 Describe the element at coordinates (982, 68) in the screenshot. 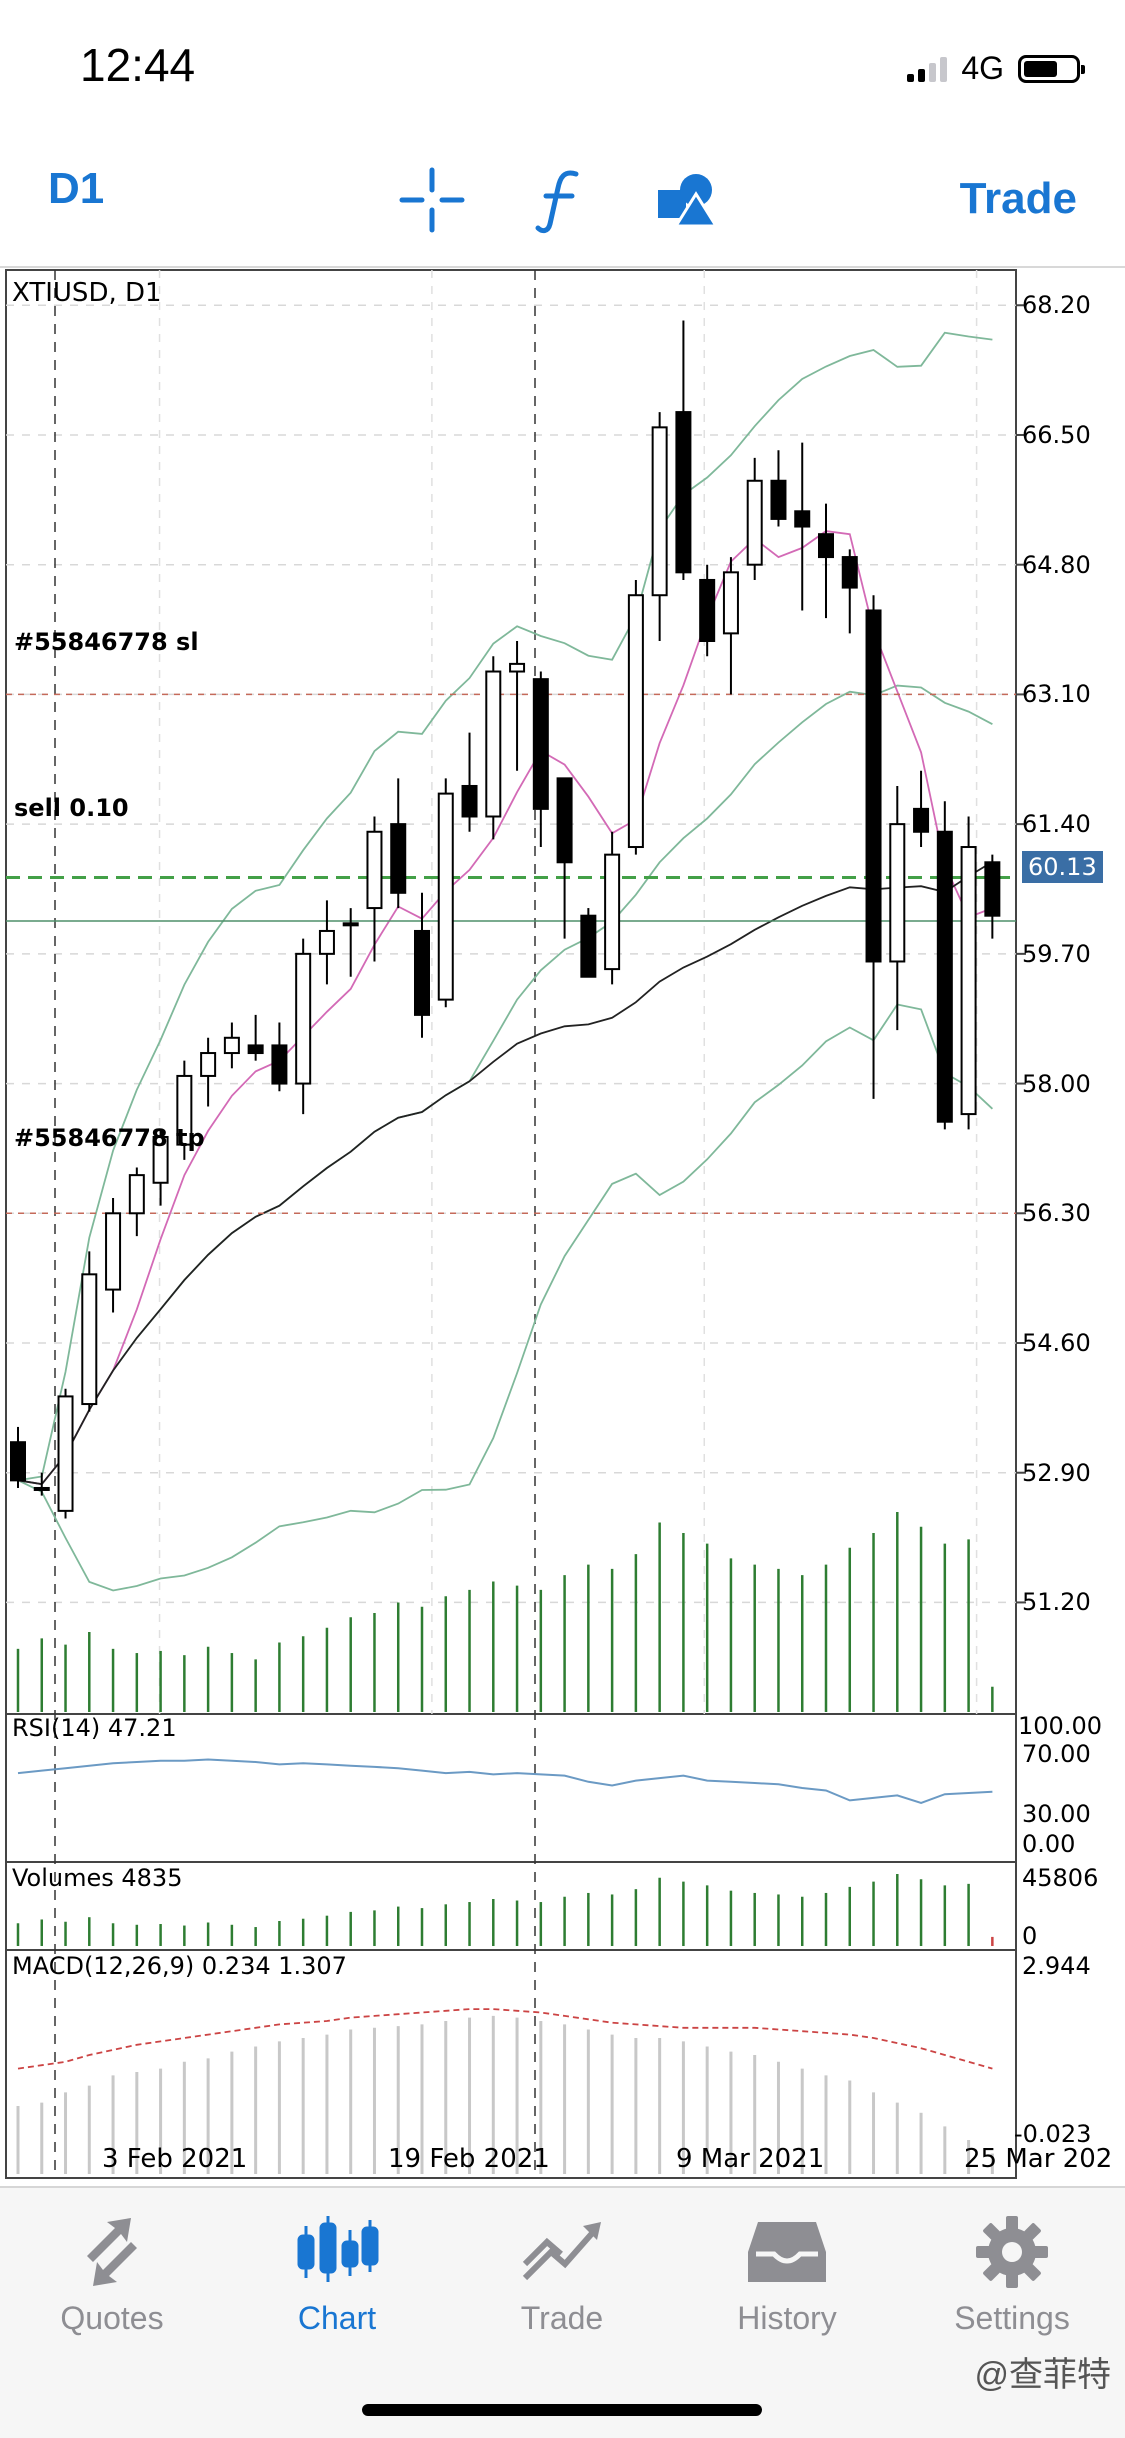

I see `network-label: 4G` at that location.